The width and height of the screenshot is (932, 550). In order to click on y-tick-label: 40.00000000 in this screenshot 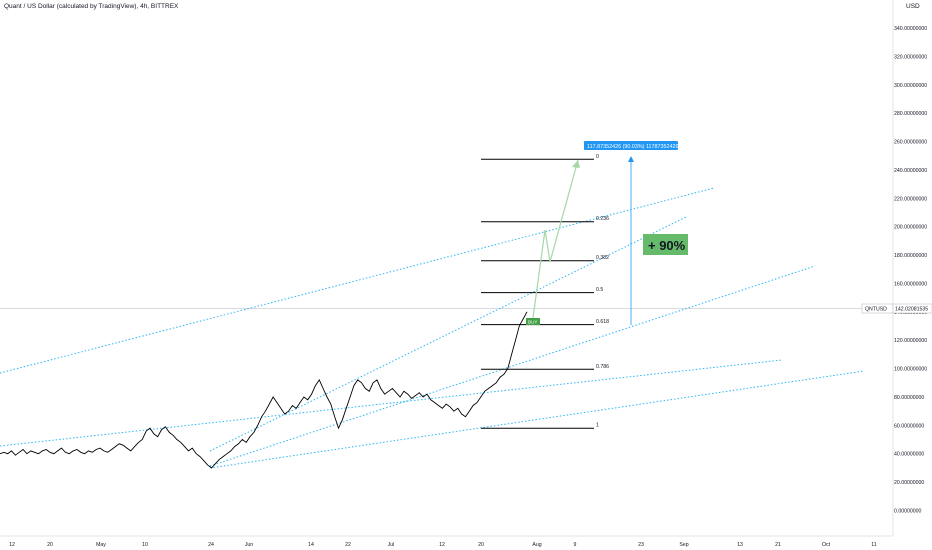, I will do `click(909, 455)`.